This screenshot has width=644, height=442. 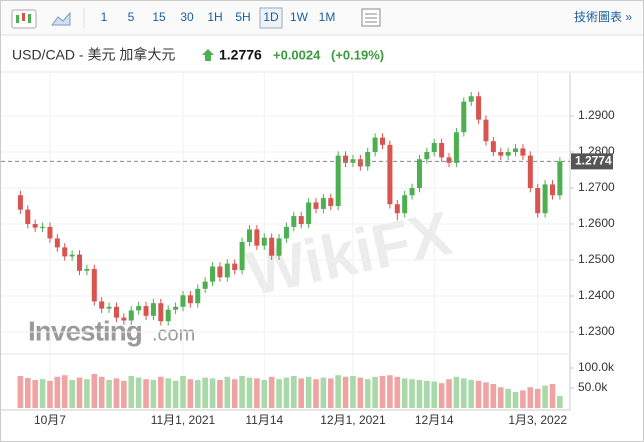 What do you see at coordinates (327, 17) in the screenshot?
I see `interval-button: 1M` at bounding box center [327, 17].